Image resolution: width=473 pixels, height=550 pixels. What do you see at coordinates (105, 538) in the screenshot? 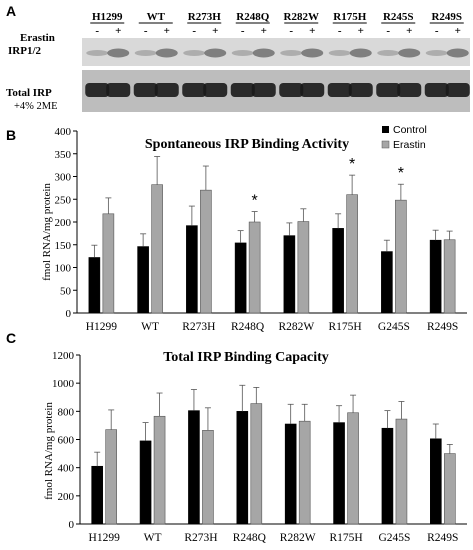
I see `chart-c-category-label: H1299` at bounding box center [105, 538].